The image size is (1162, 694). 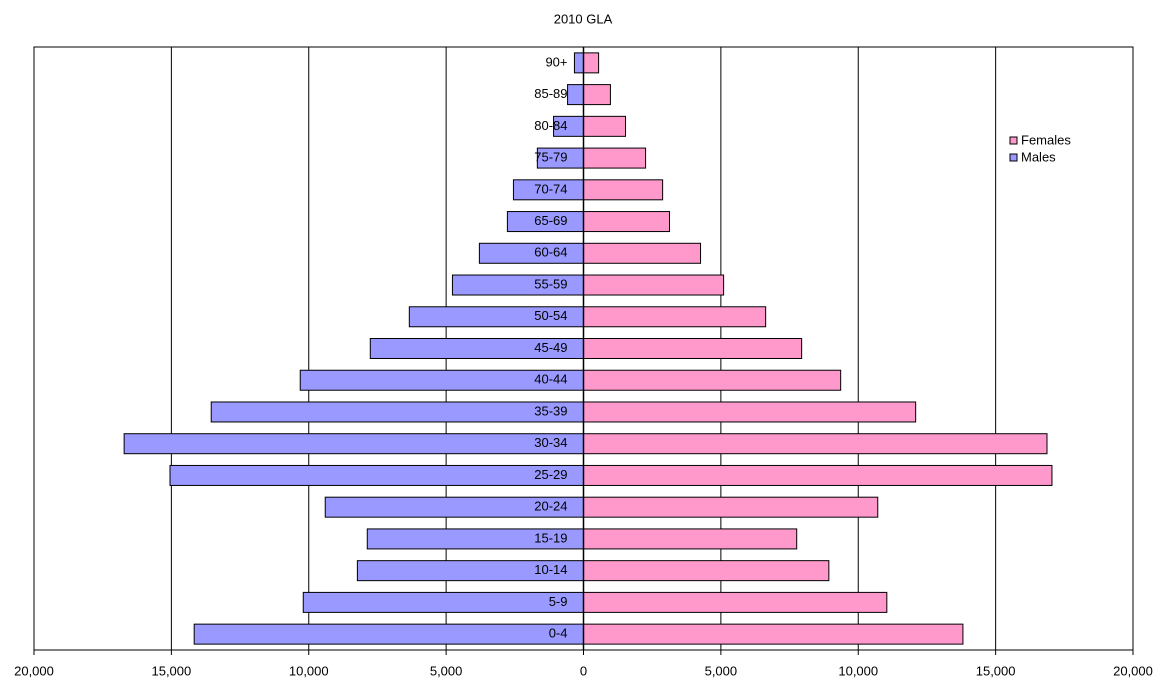 What do you see at coordinates (550, 315) in the screenshot?
I see `category-label: 50-54` at bounding box center [550, 315].